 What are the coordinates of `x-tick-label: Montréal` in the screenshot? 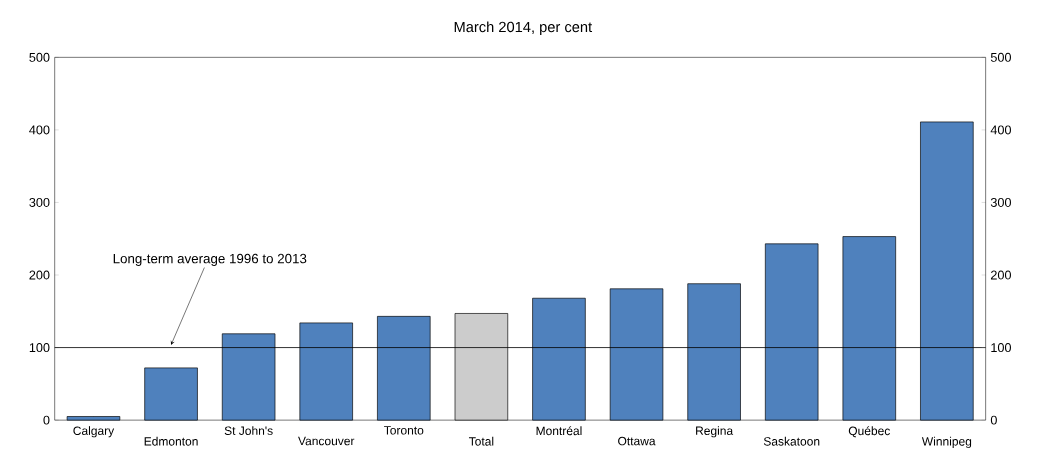 It's located at (559, 430).